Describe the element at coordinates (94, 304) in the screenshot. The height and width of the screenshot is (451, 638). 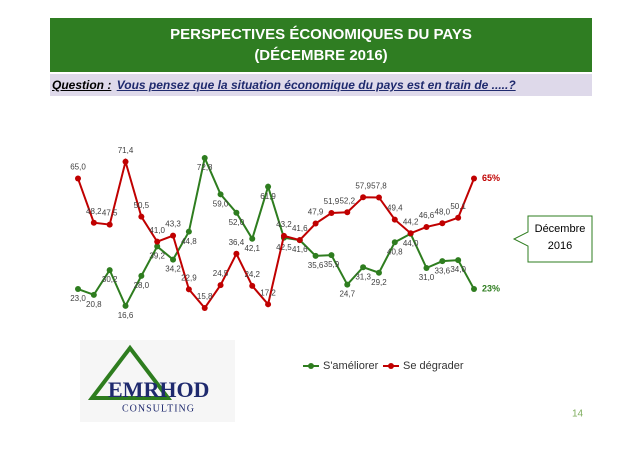
I see `data-label: 20,8` at that location.